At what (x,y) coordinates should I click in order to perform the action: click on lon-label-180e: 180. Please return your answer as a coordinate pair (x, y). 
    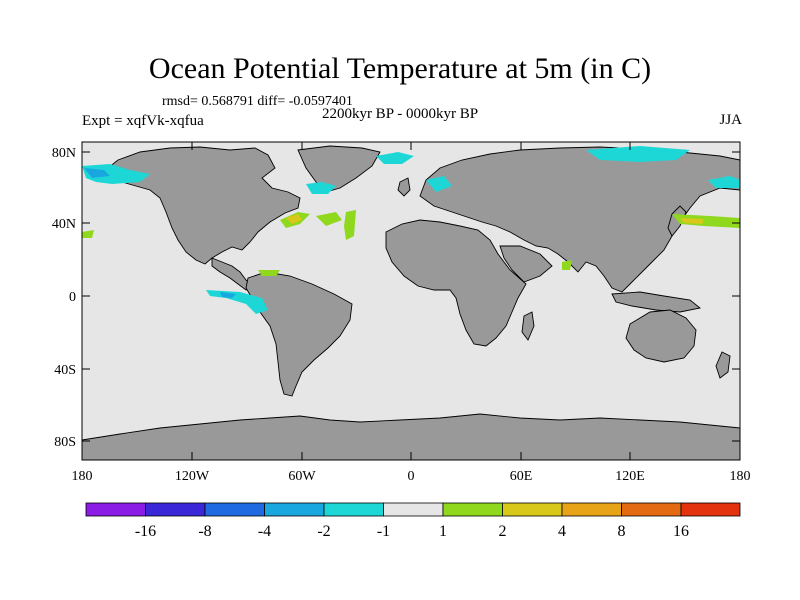
    Looking at the image, I should click on (740, 476).